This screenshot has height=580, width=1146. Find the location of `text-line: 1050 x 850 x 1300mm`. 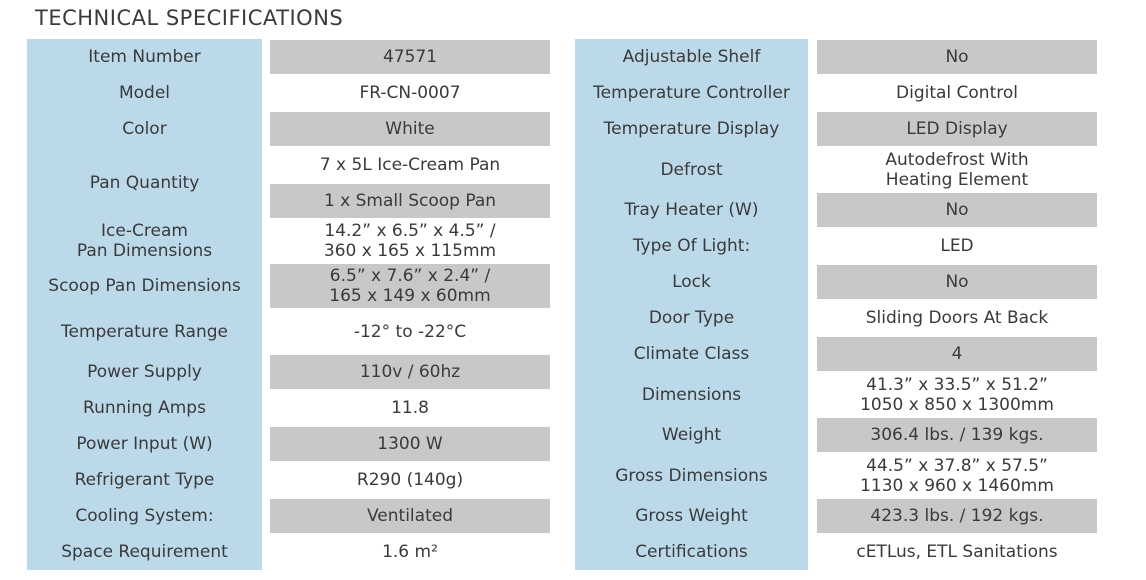

text-line: 1050 x 850 x 1300mm is located at coordinates (957, 404).